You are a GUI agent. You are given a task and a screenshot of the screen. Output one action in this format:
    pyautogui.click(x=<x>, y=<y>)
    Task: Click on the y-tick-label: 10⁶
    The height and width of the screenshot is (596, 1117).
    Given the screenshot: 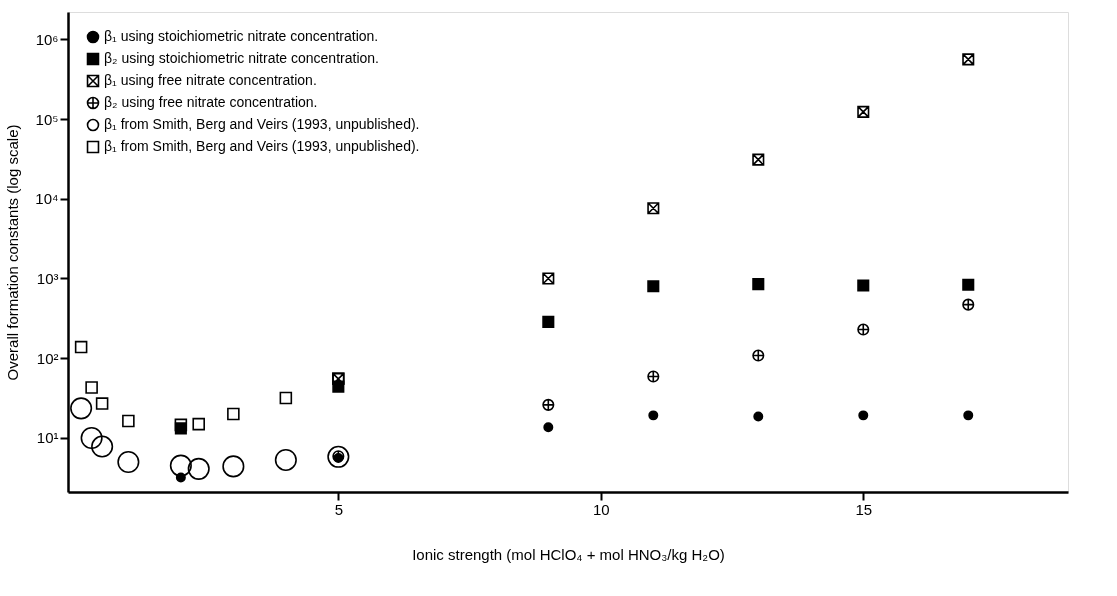 What is the action you would take?
    pyautogui.click(x=47, y=39)
    